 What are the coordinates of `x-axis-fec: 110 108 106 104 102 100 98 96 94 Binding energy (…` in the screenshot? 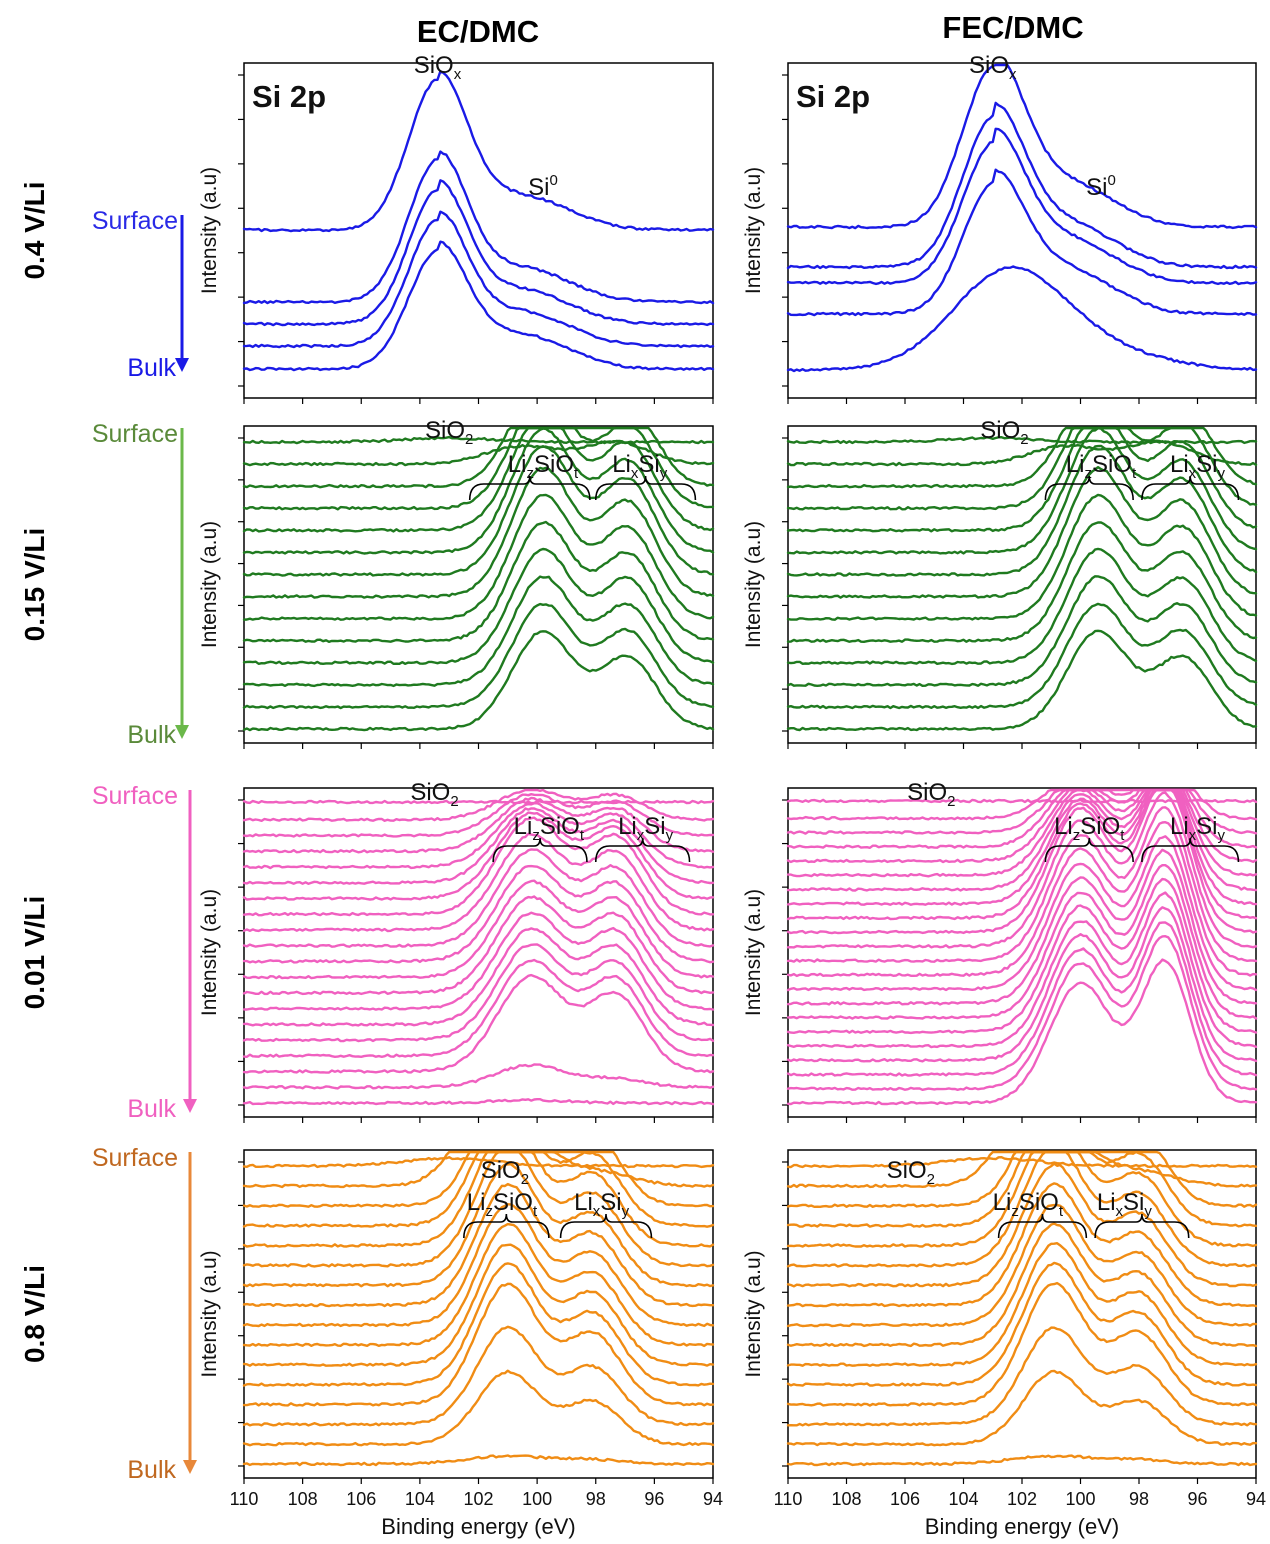 It's located at (1020, 1514).